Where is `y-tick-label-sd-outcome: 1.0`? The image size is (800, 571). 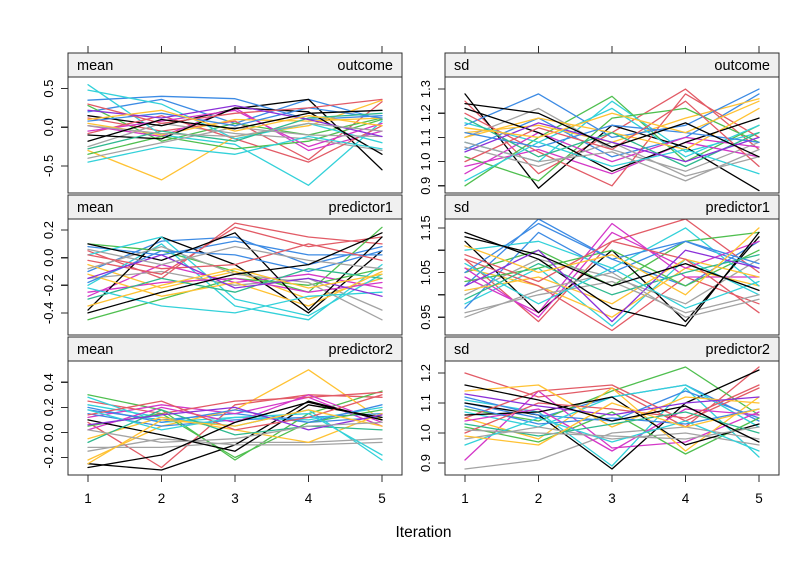 y-tick-label-sd-outcome: 1.0 is located at coordinates (425, 162).